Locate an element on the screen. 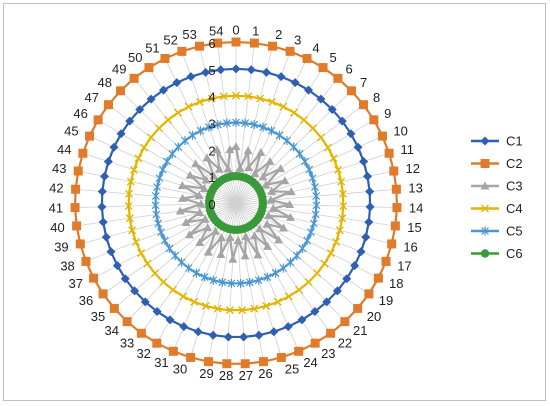  category-label: 31 is located at coordinates (161, 362).